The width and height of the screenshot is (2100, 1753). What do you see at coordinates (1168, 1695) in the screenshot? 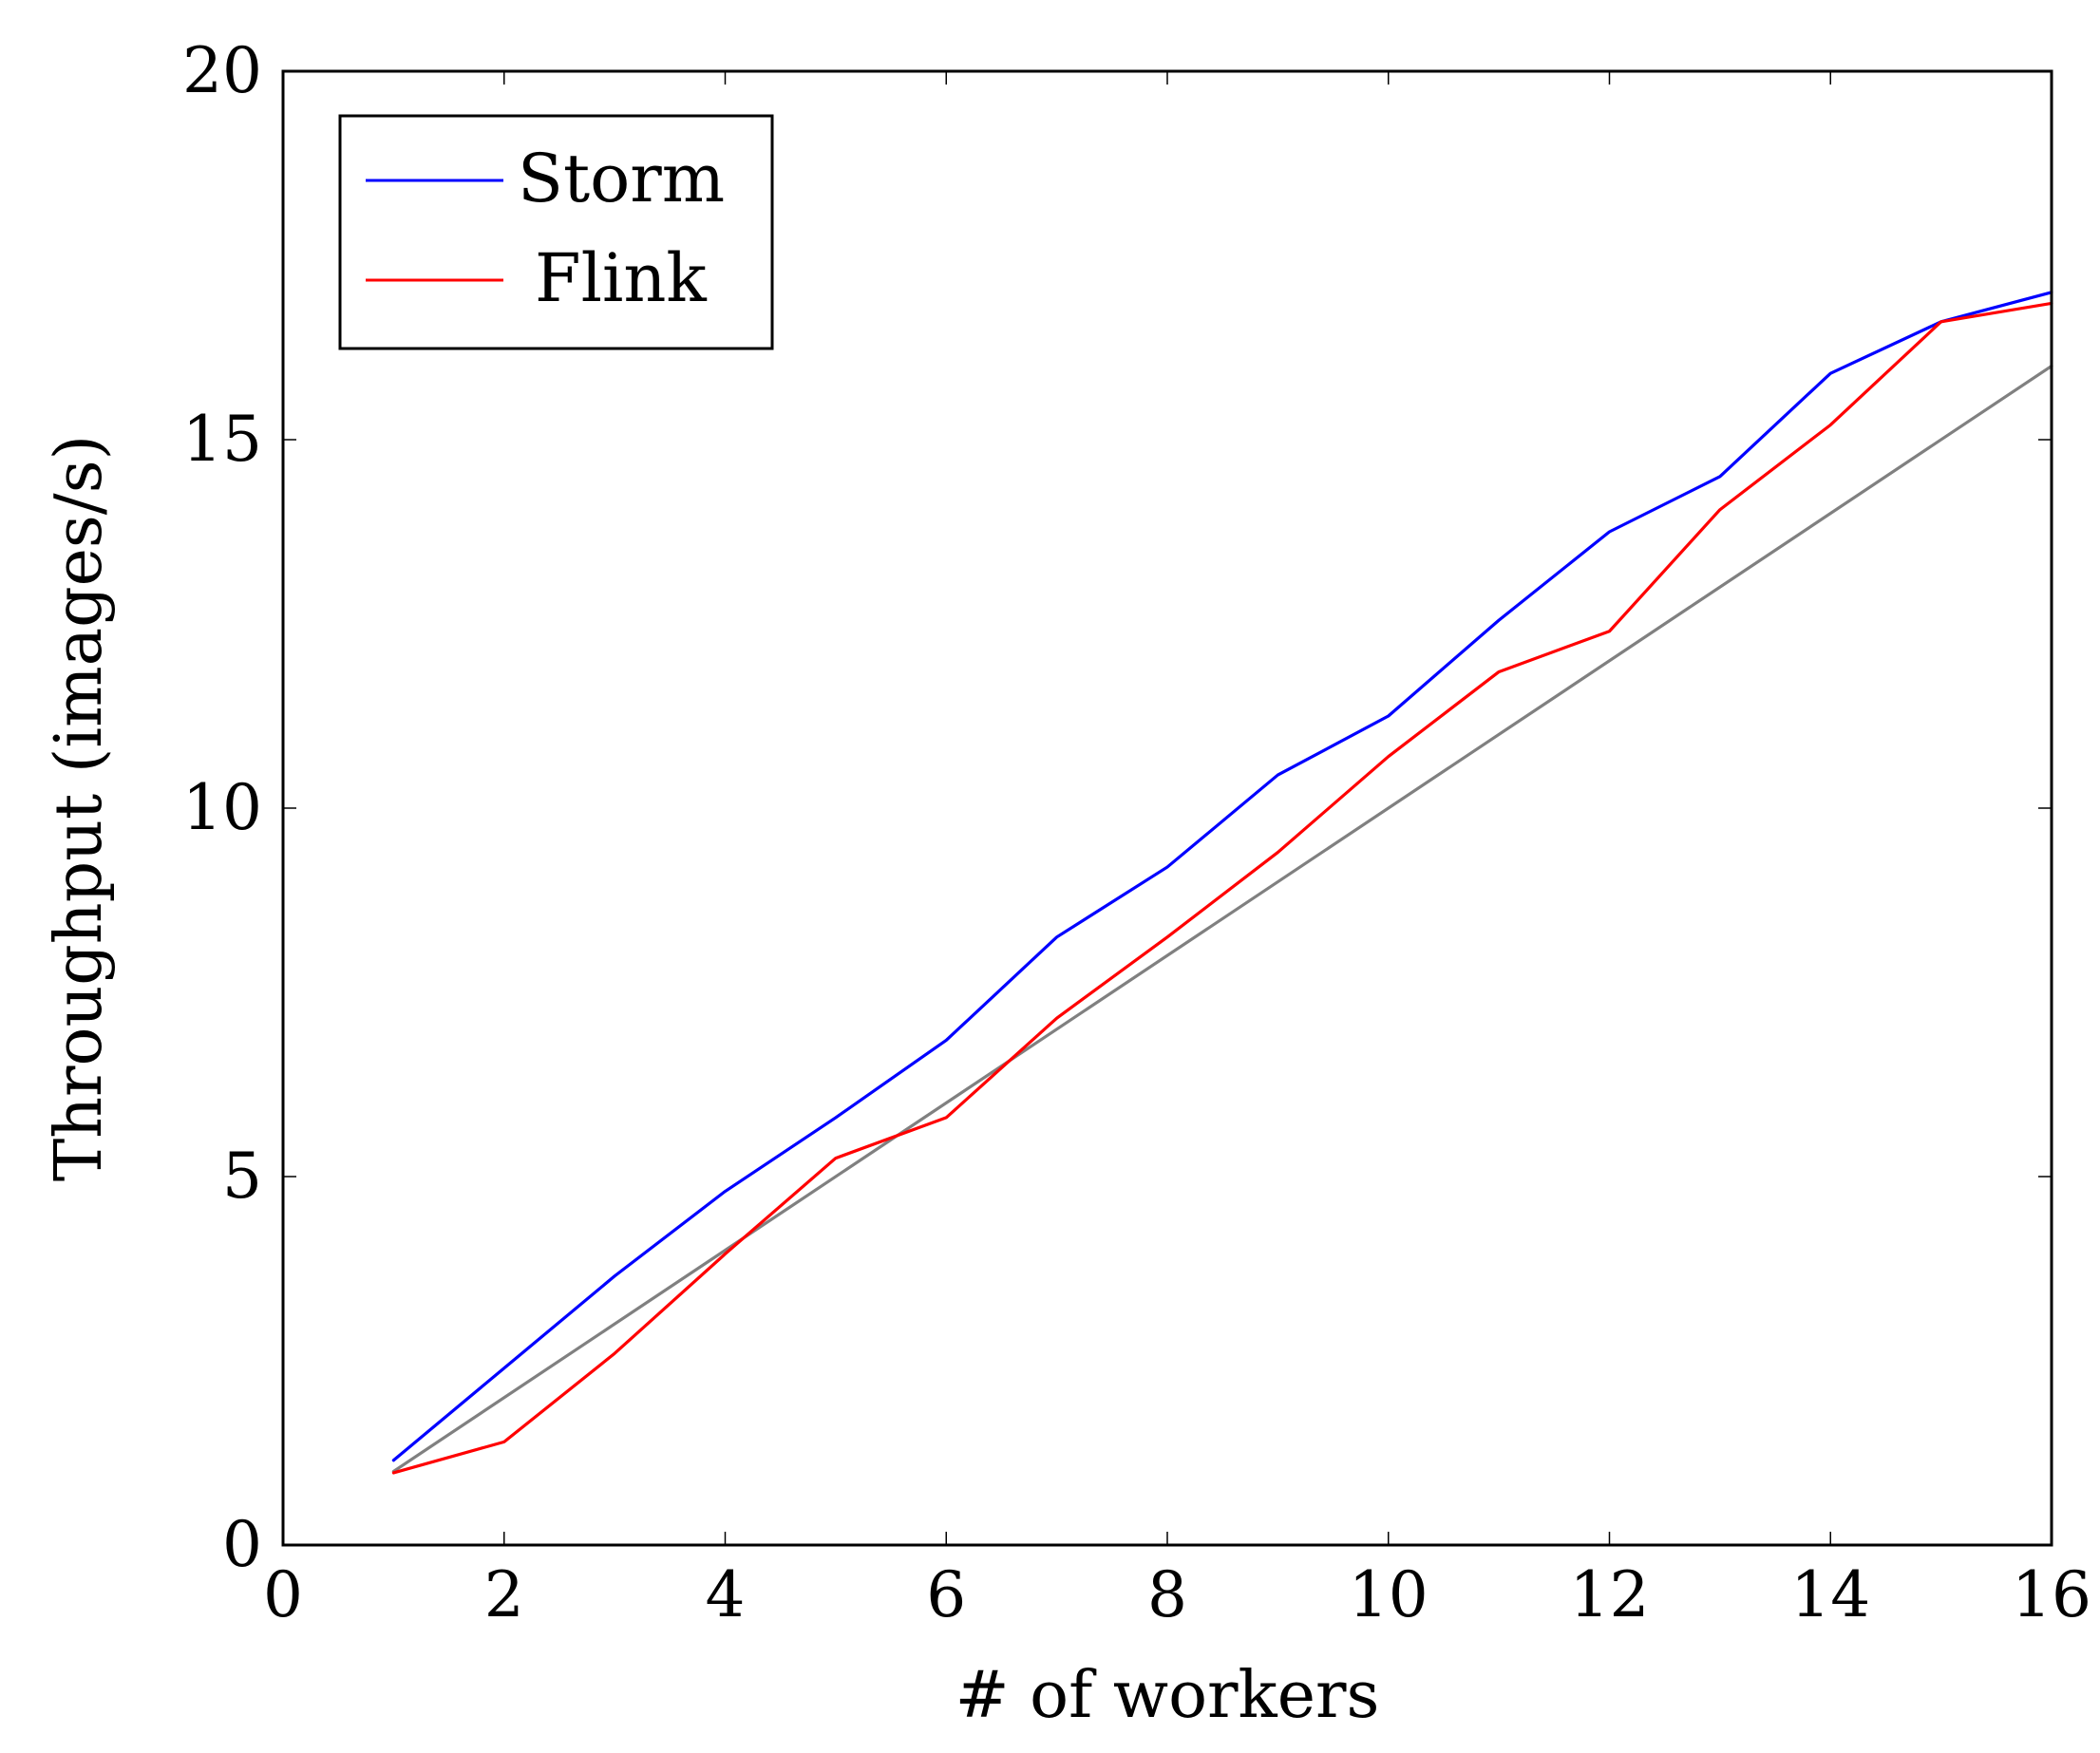
I see `x-axis-title: # of workers` at bounding box center [1168, 1695].